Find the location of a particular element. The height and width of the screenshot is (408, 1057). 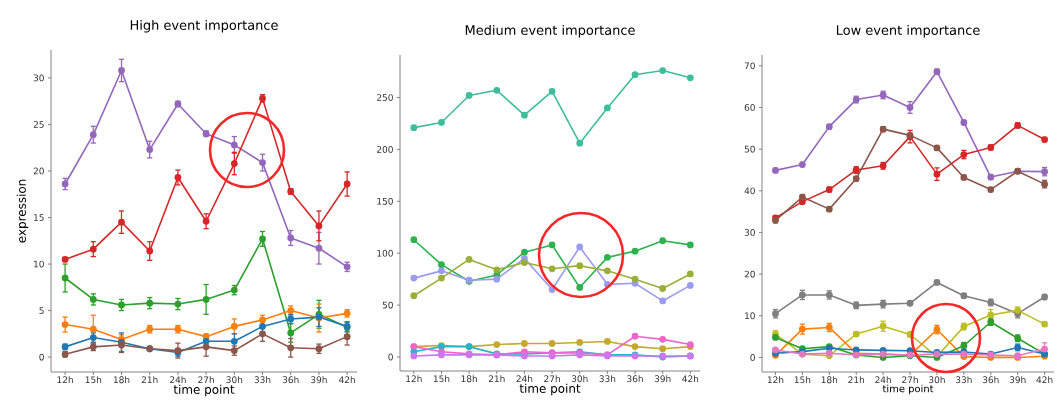

chart-title: Medium event importance is located at coordinates (550, 31).